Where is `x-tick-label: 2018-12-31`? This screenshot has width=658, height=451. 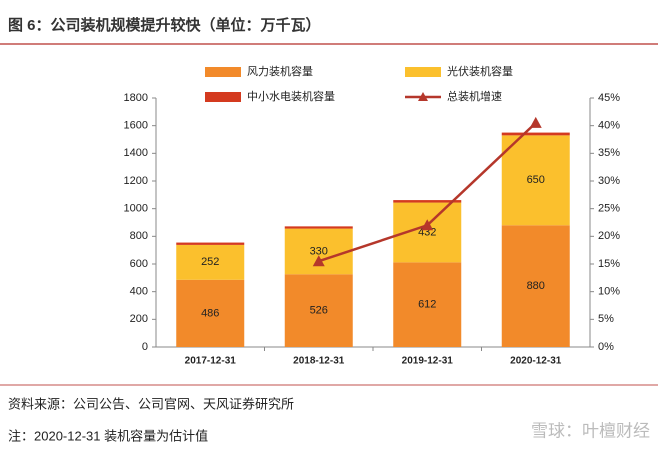 x-tick-label: 2018-12-31 is located at coordinates (319, 361).